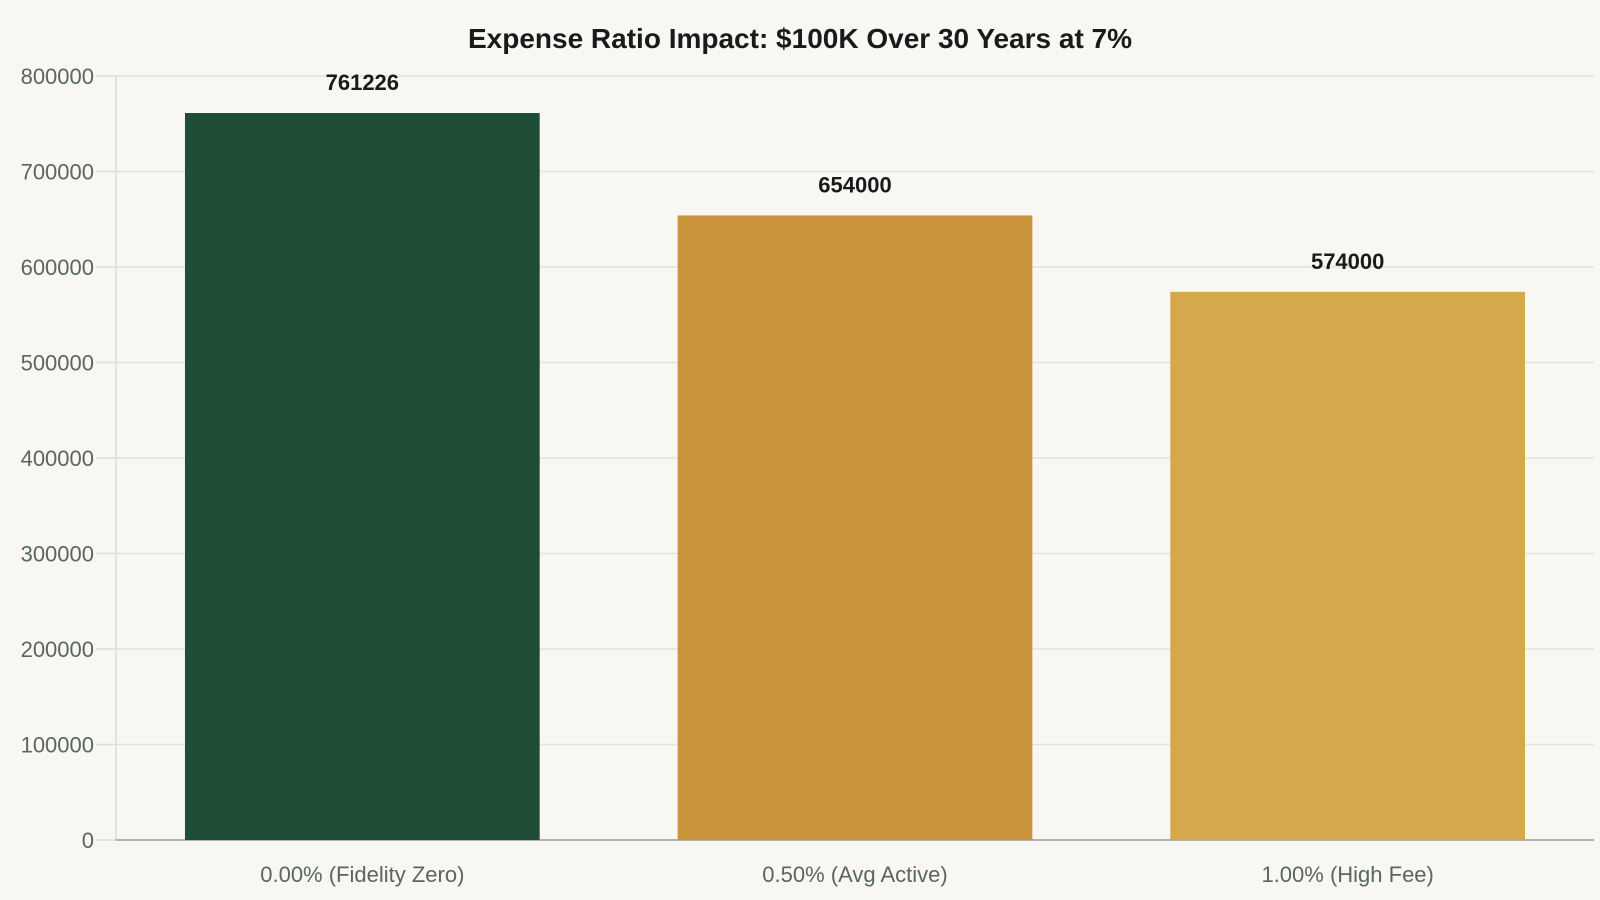 This screenshot has height=900, width=1600. I want to click on y-tick-label: 100000, so click(57, 745).